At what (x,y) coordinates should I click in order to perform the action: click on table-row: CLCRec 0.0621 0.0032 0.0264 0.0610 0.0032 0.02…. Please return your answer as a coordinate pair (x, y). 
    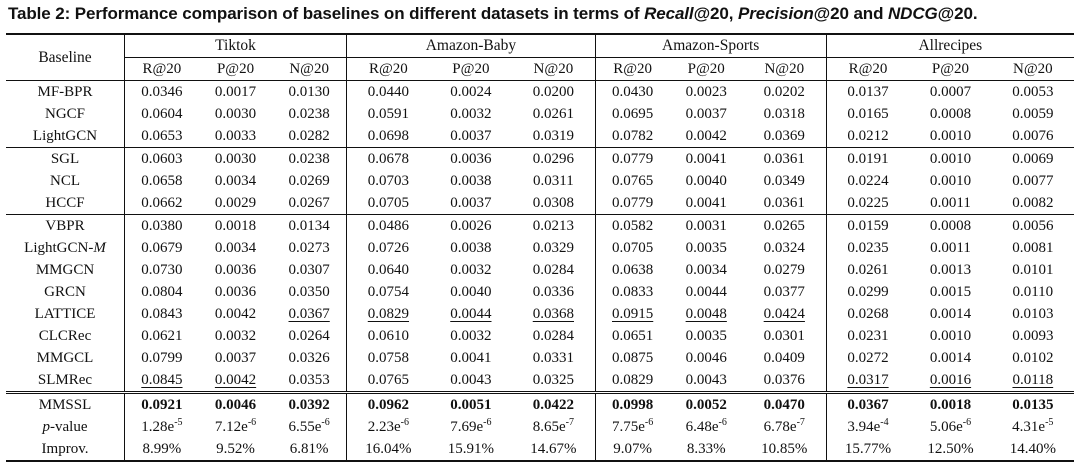
    Looking at the image, I should click on (540, 336).